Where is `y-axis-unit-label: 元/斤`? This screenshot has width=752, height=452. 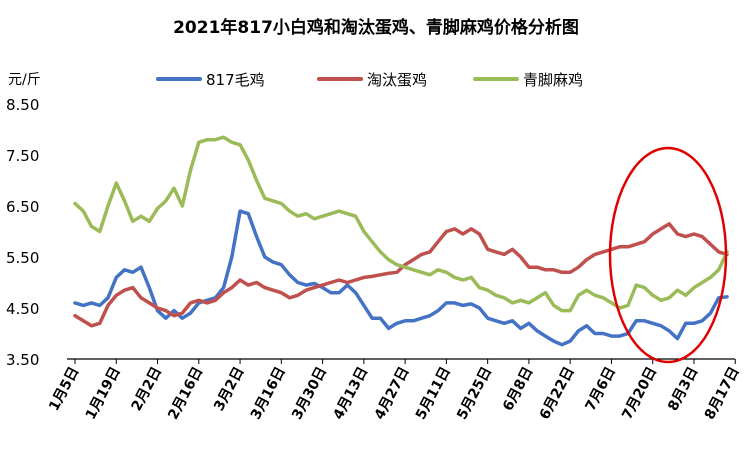 y-axis-unit-label: 元/斤 is located at coordinates (24, 80).